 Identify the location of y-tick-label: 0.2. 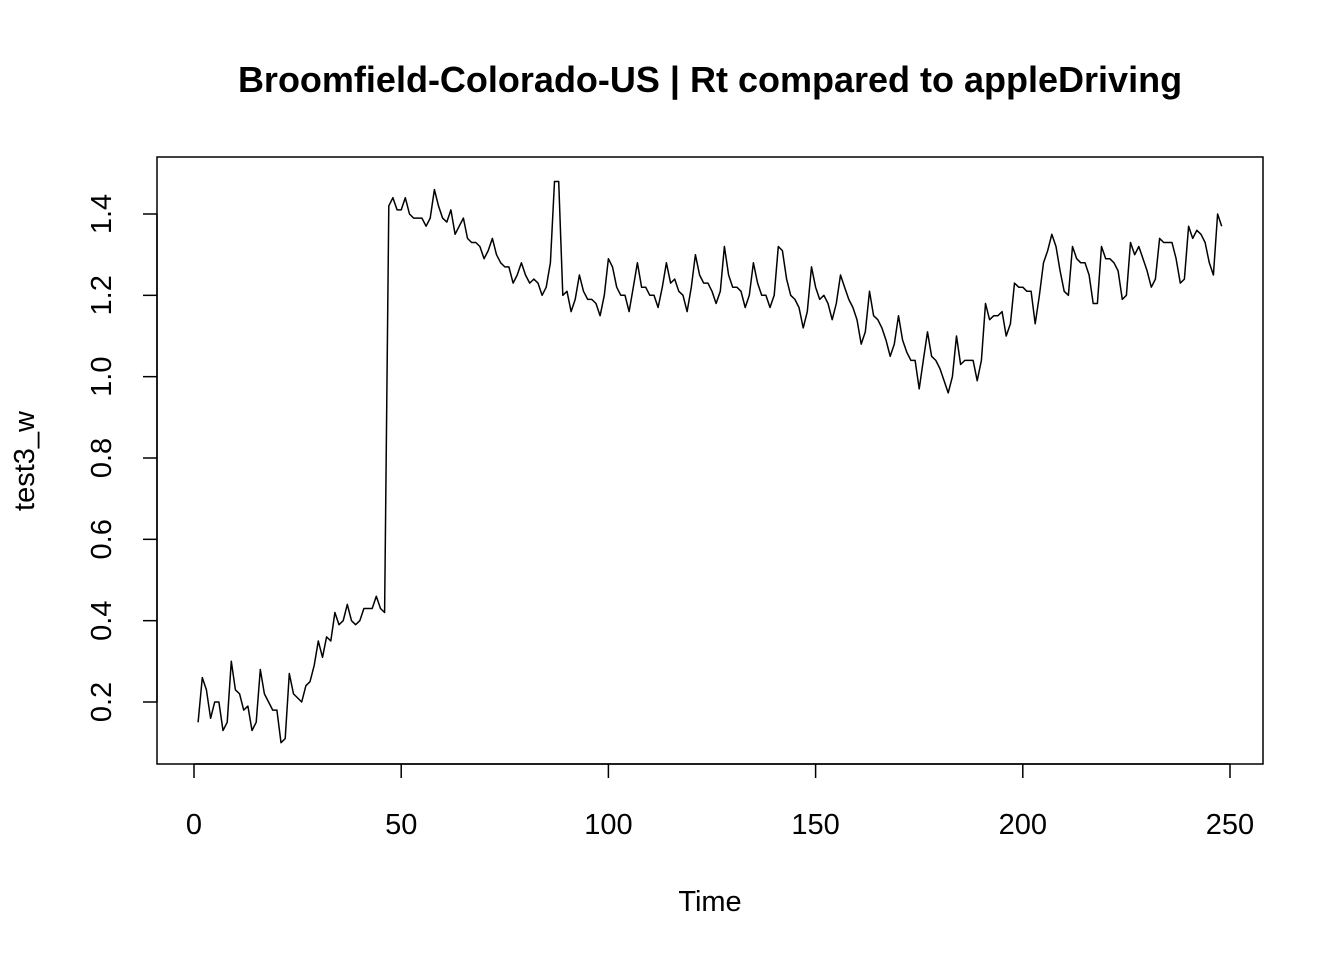
(102, 702).